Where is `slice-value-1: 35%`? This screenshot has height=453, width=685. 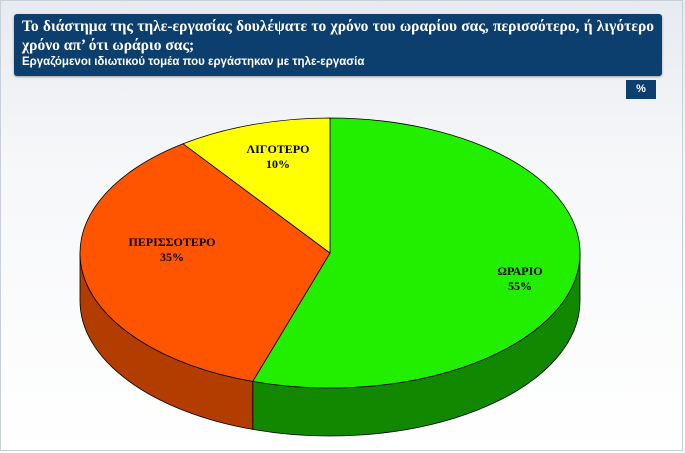 slice-value-1: 35% is located at coordinates (172, 257).